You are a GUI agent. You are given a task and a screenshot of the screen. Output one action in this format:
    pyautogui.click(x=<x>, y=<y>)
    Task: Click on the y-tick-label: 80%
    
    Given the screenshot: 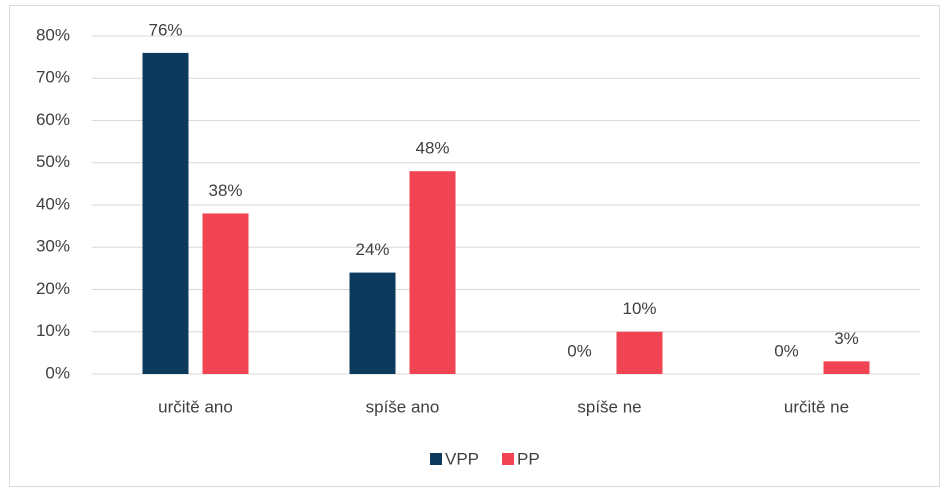 What is the action you would take?
    pyautogui.click(x=53, y=34)
    